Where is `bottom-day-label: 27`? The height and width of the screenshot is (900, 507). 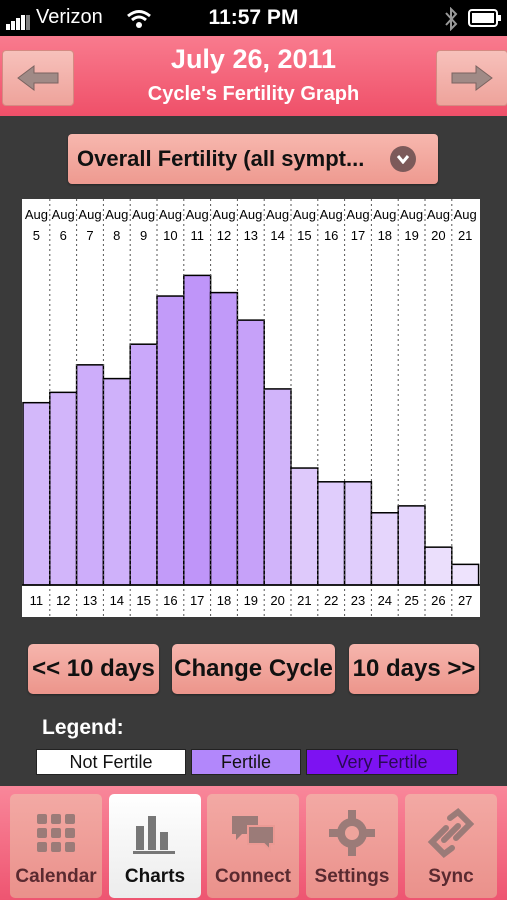 bottom-day-label: 27 is located at coordinates (465, 600).